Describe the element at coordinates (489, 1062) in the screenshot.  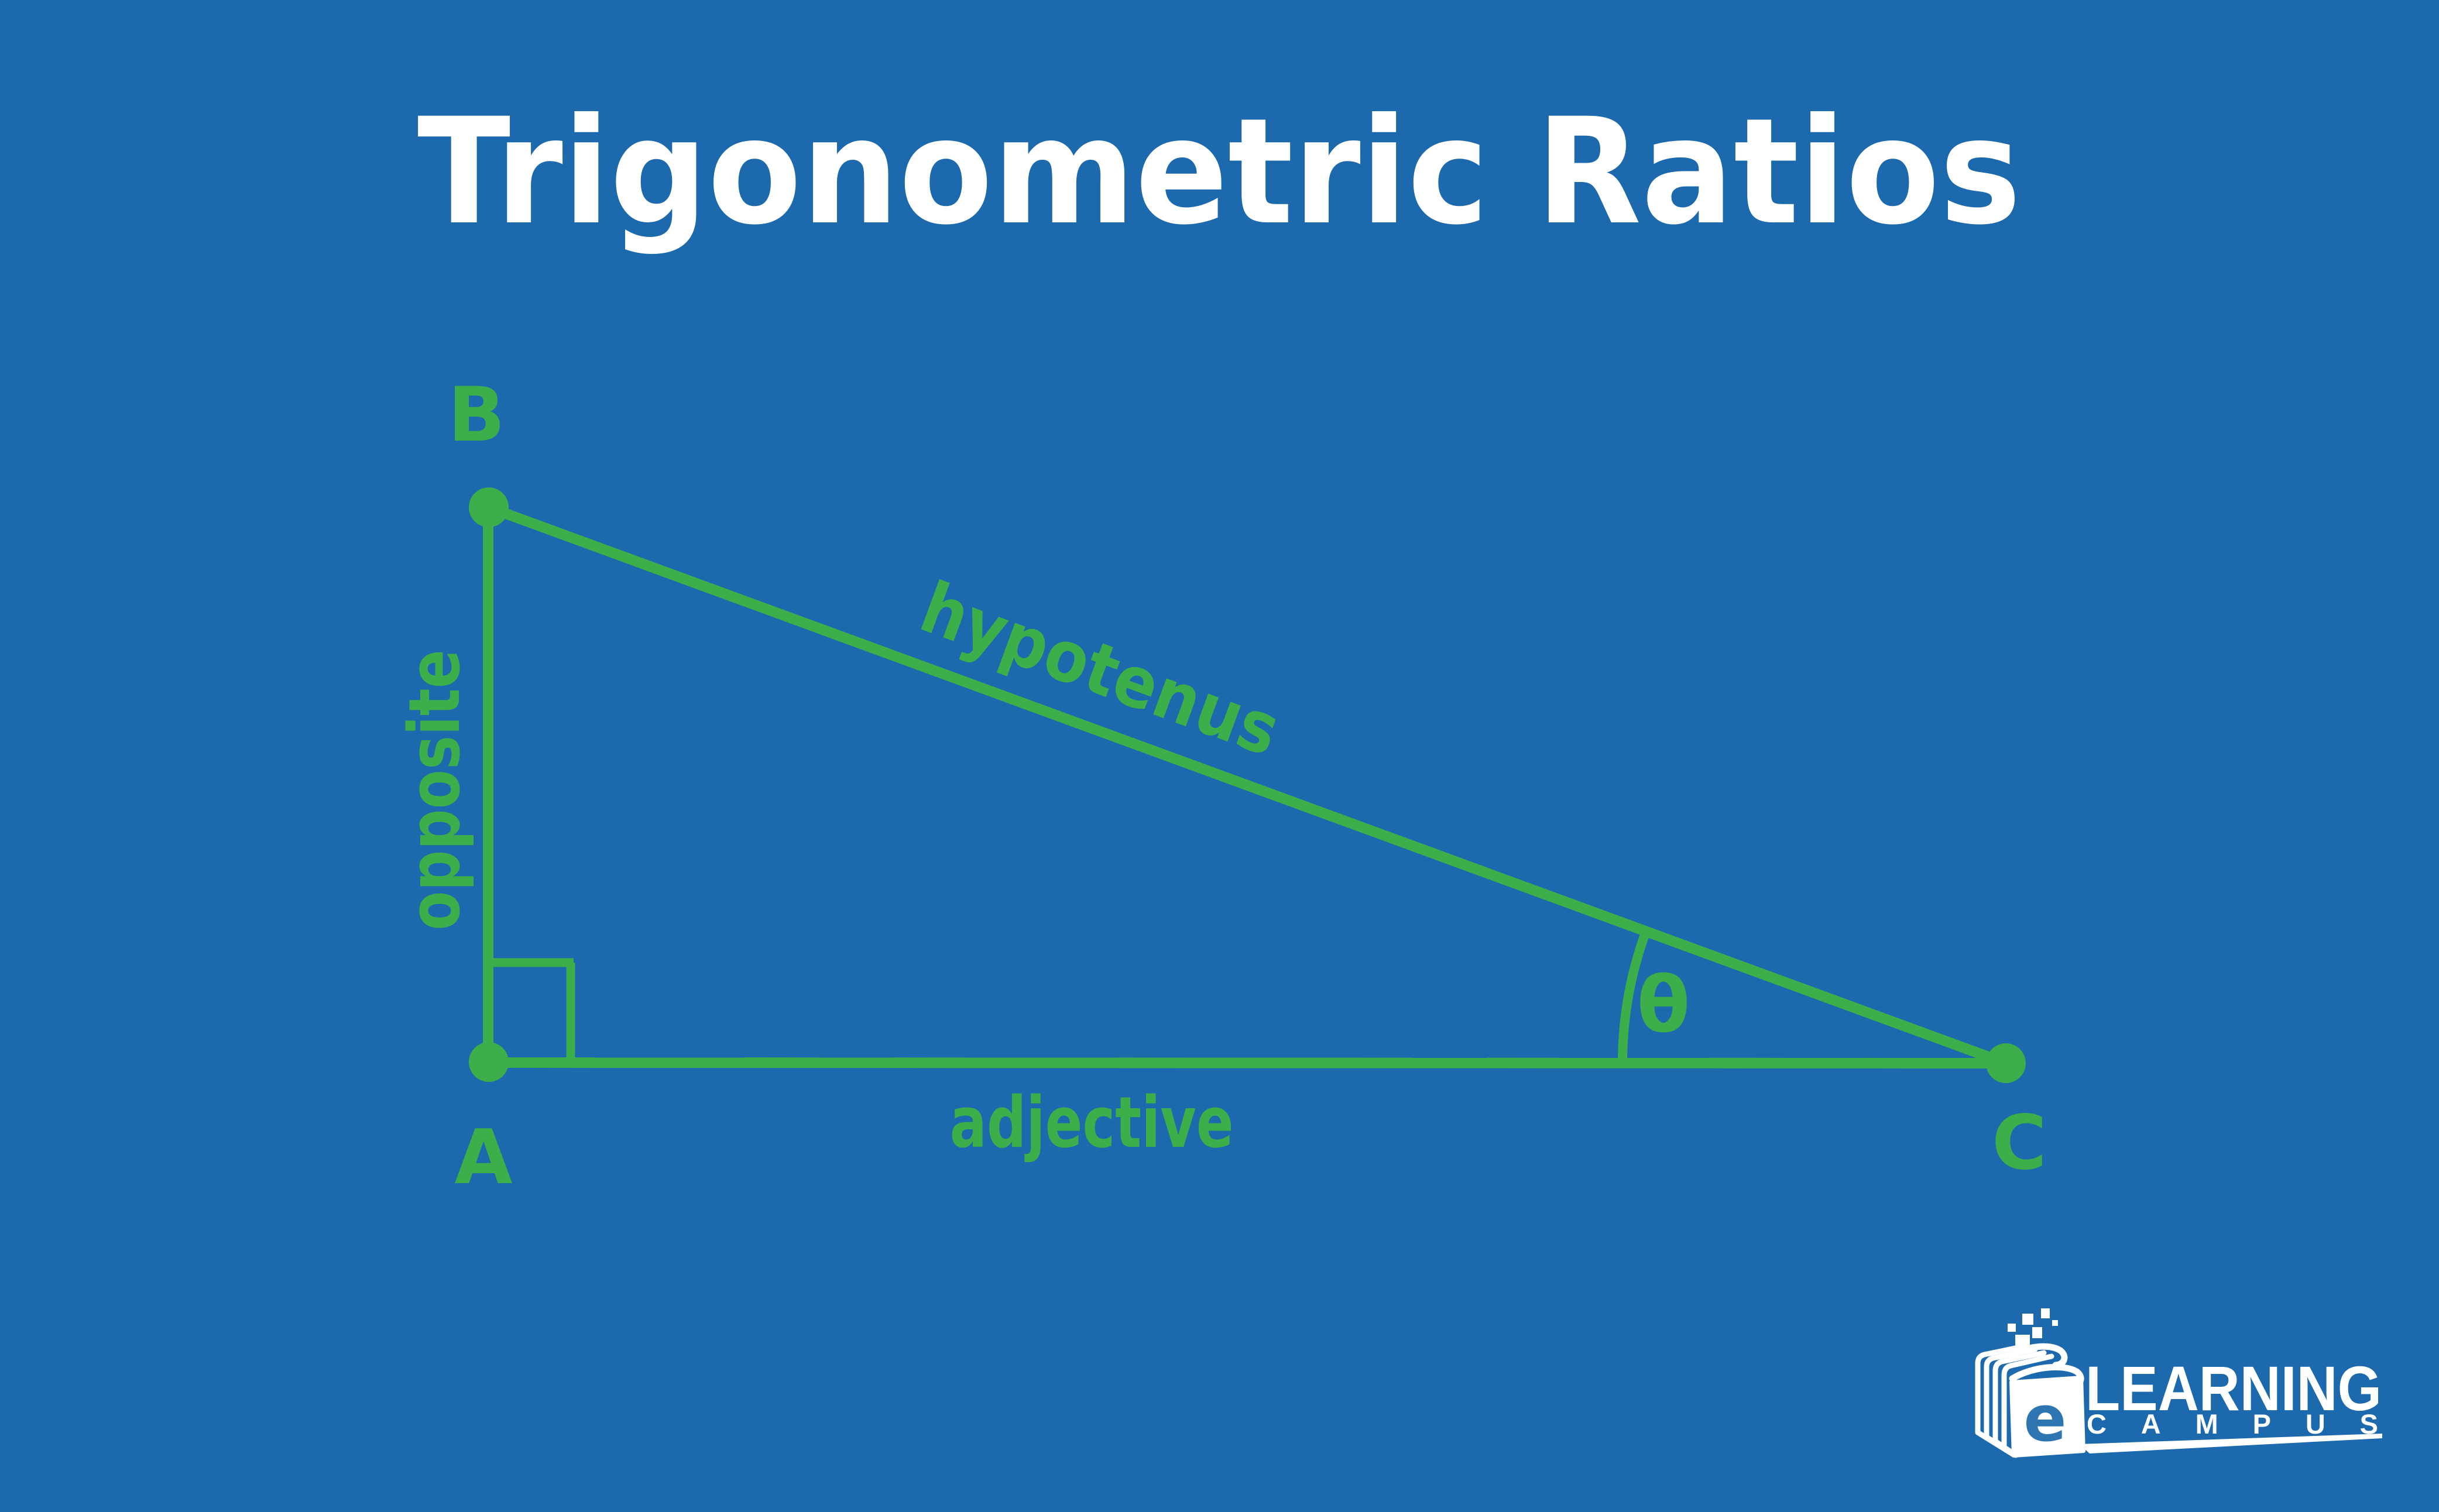
I see `vertex-dot-a` at that location.